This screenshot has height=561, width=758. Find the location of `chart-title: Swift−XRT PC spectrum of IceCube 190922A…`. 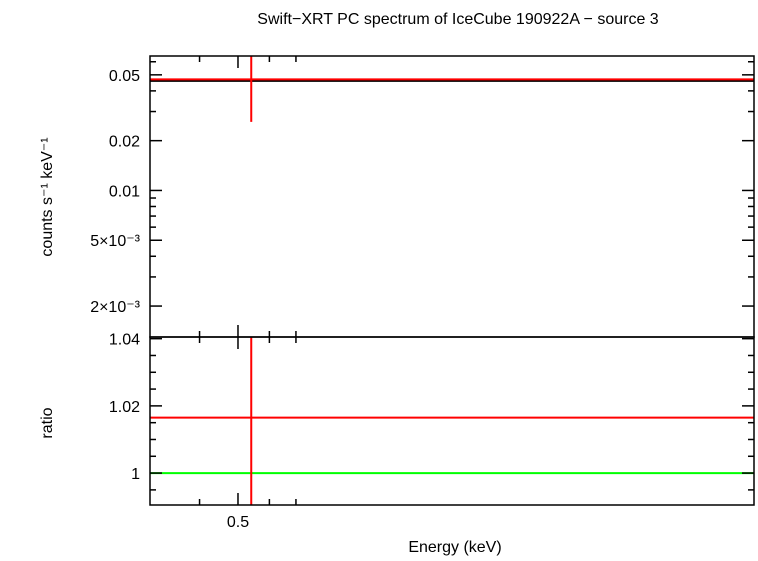

chart-title: Swift−XRT PC spectrum of IceCube 190922A… is located at coordinates (458, 19).